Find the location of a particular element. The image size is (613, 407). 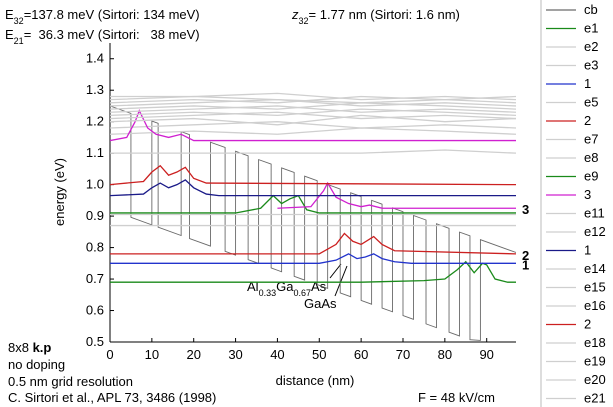

annotation-part: =137.8 meV (Sirtori: 134 meV) is located at coordinates (112, 14).